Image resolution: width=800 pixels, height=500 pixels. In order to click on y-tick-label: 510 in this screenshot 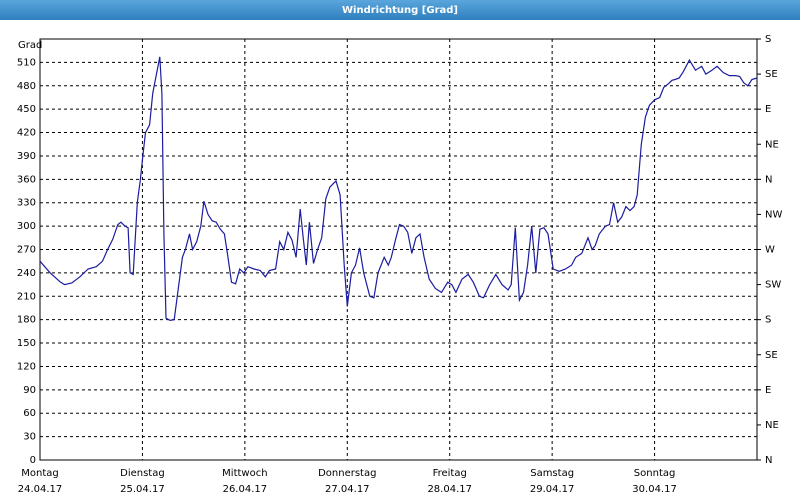, I will do `click(26, 62)`.